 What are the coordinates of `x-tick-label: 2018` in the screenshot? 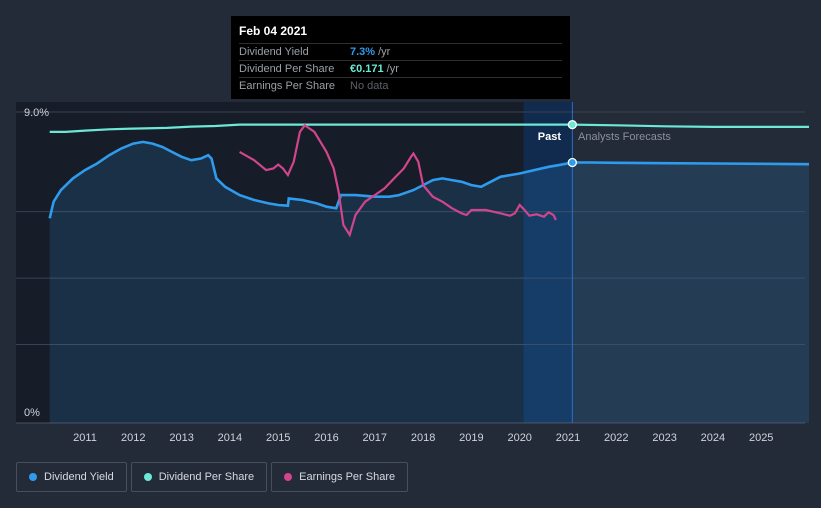 It's located at (423, 438).